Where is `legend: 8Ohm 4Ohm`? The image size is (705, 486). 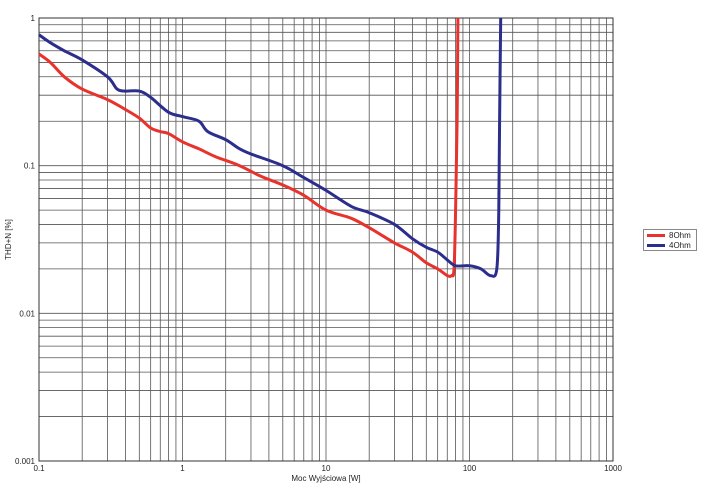 legend: 8Ohm 4Ohm is located at coordinates (670, 240).